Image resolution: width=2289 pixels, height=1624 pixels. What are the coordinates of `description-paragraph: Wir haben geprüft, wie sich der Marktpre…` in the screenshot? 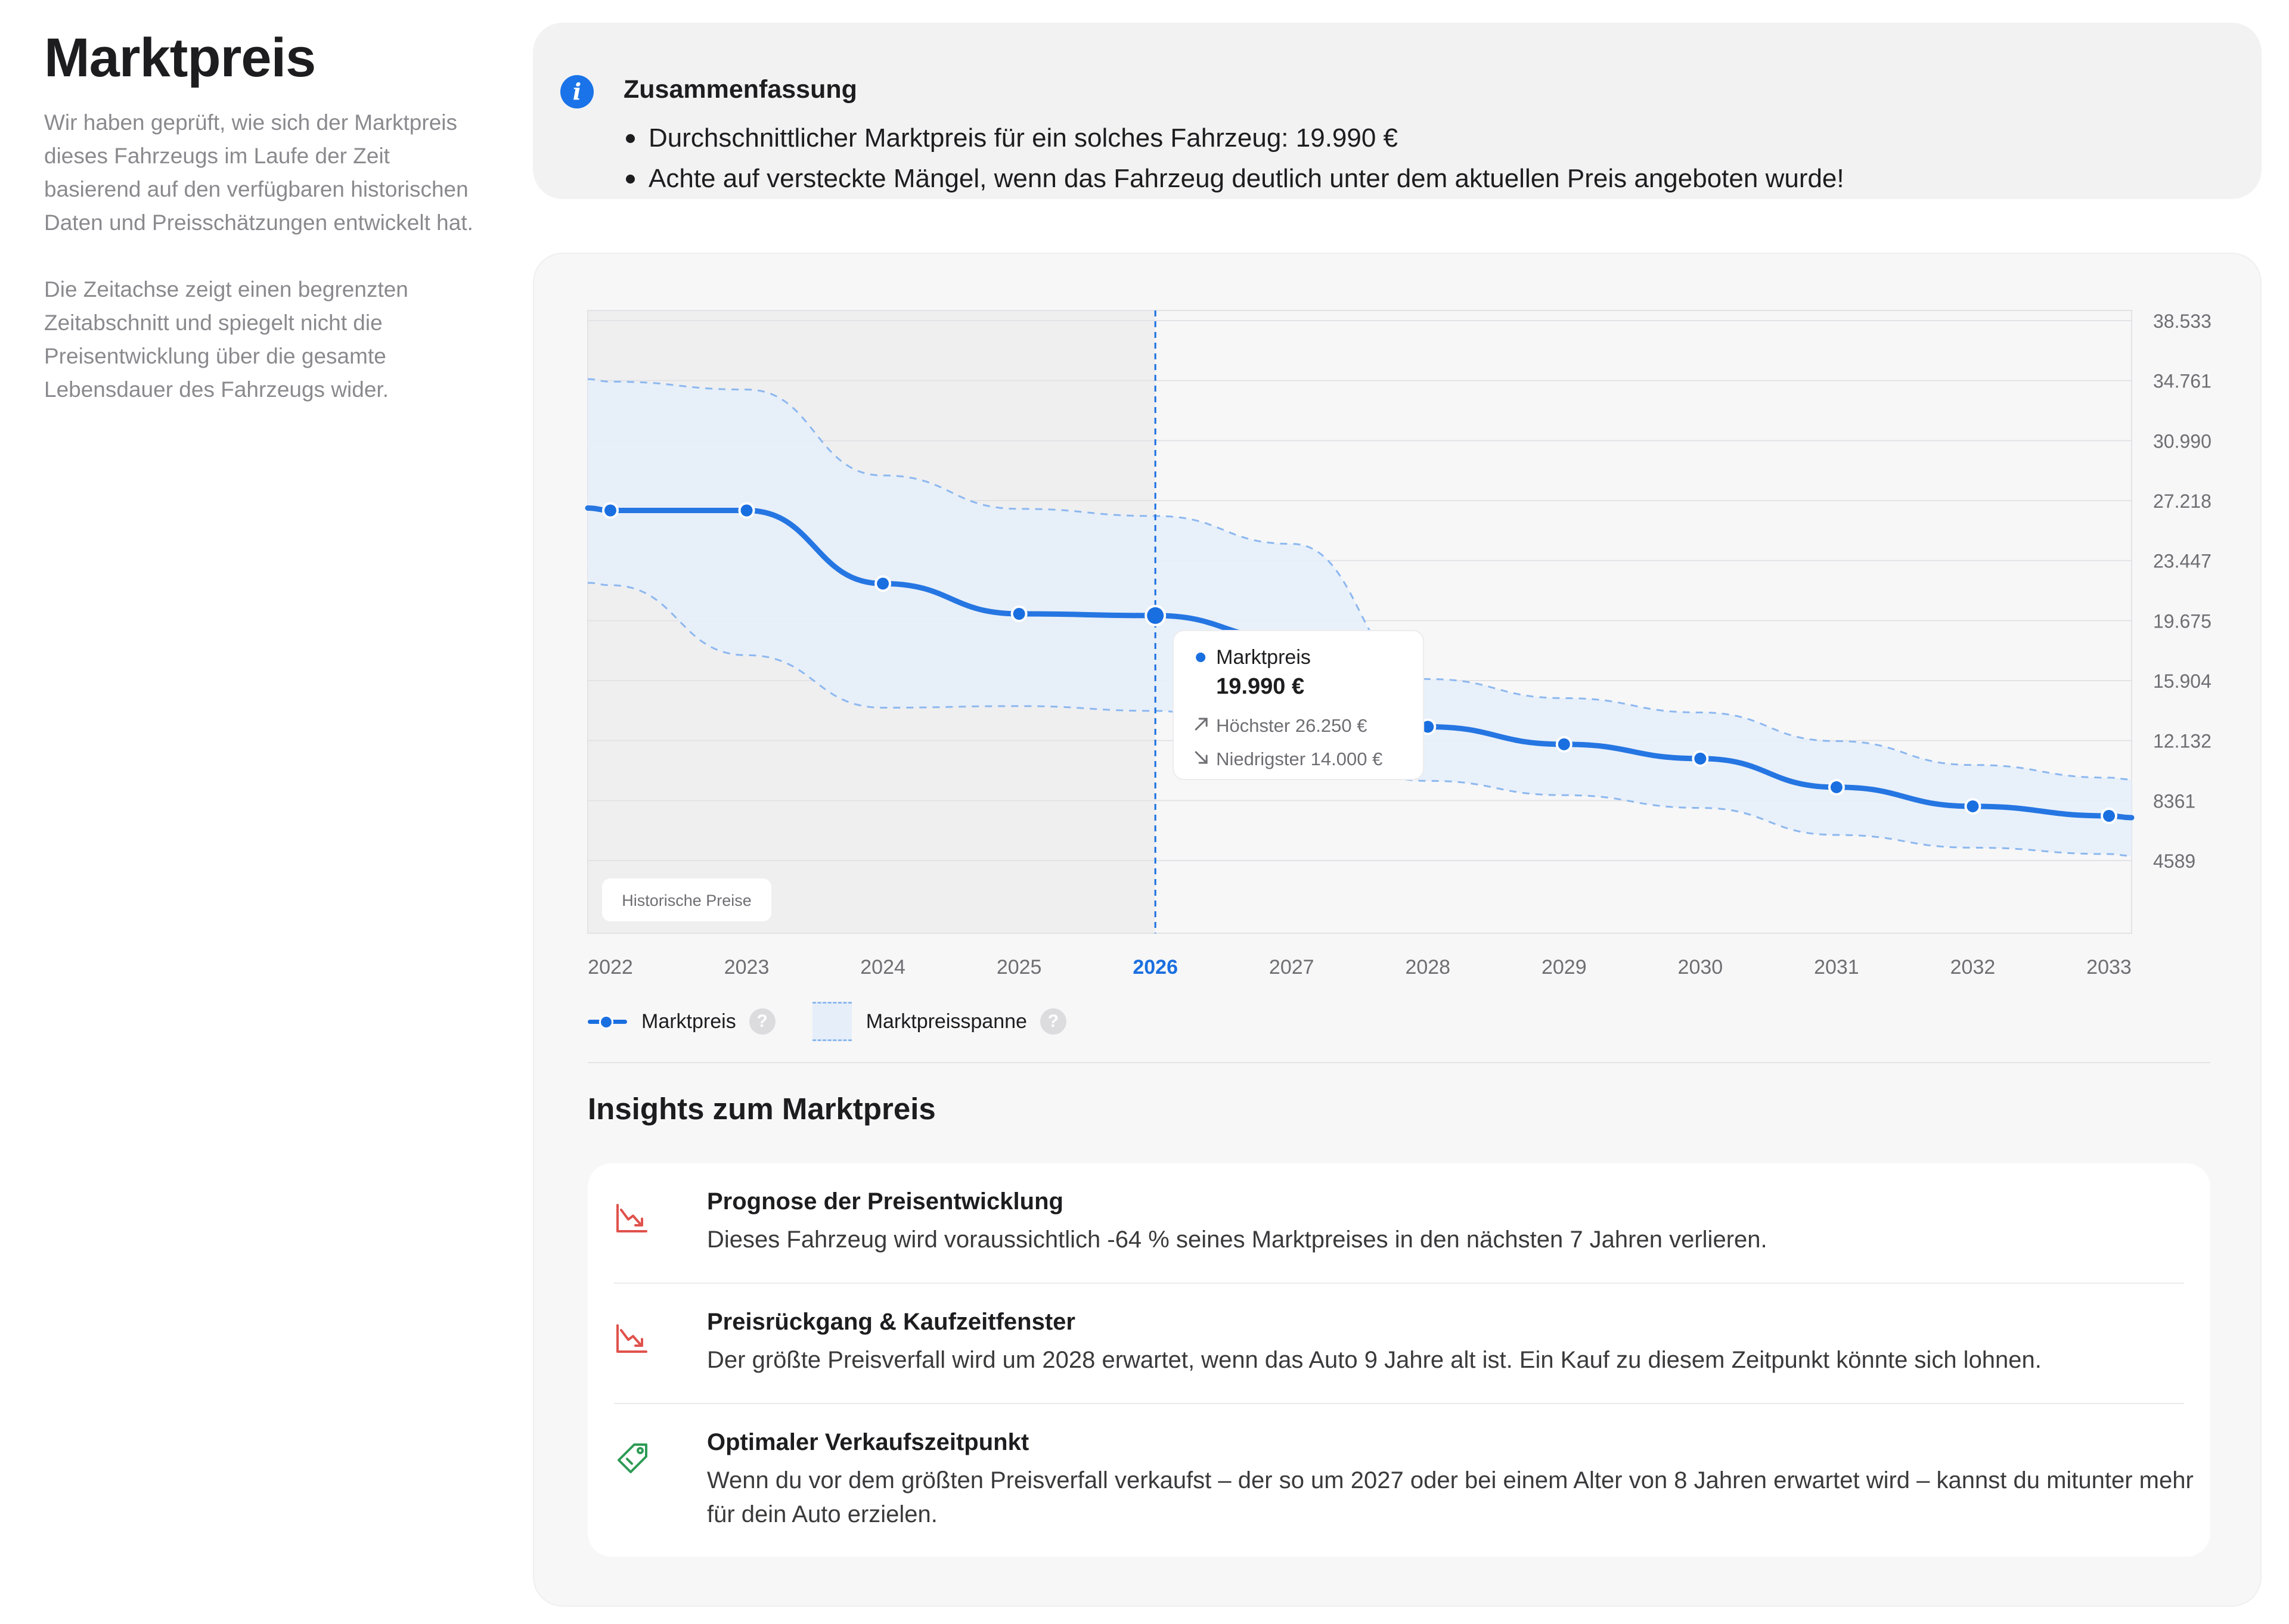 It's located at (258, 172).